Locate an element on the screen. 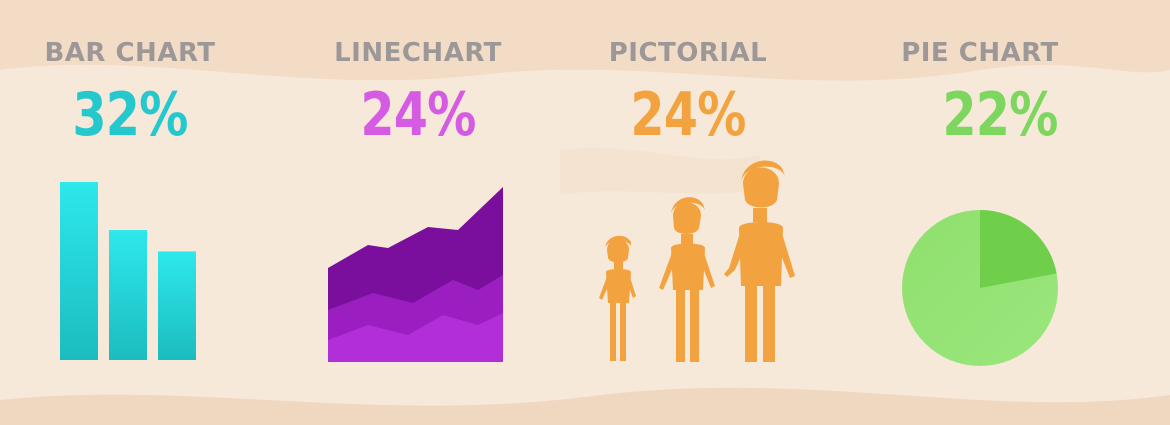 The width and height of the screenshot is (1170, 425). pie-highlight-slice is located at coordinates (1018, 249).